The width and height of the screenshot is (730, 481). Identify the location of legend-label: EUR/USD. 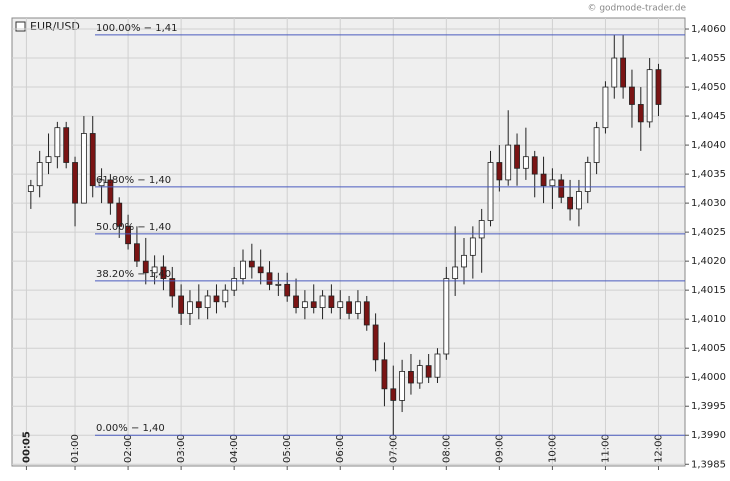
(55, 26).